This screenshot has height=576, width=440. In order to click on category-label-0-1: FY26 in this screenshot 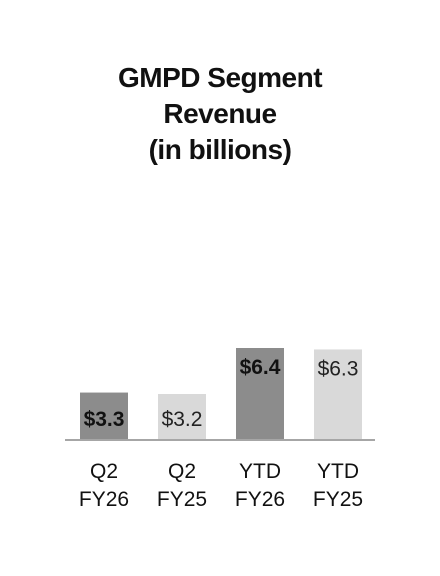, I will do `click(104, 499)`.